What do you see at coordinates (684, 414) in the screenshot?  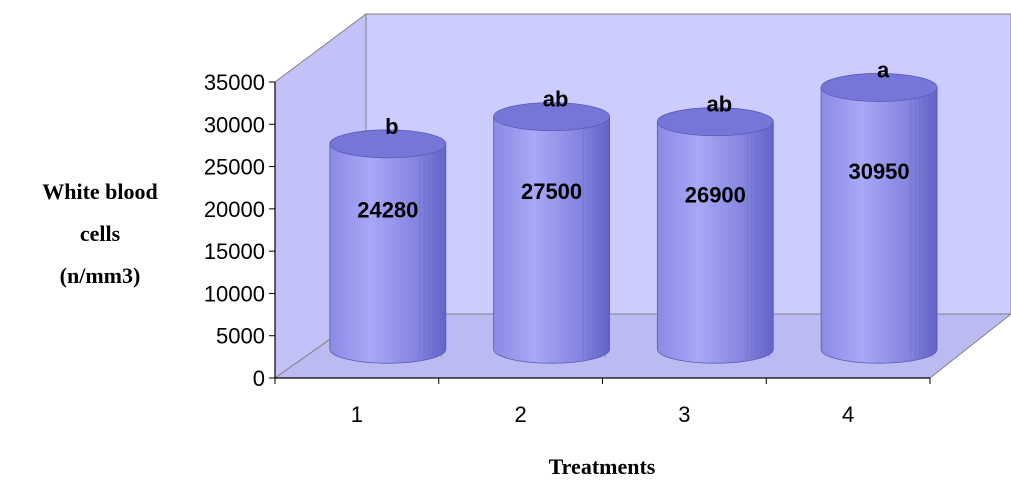 I see `x-tick-label: 3` at bounding box center [684, 414].